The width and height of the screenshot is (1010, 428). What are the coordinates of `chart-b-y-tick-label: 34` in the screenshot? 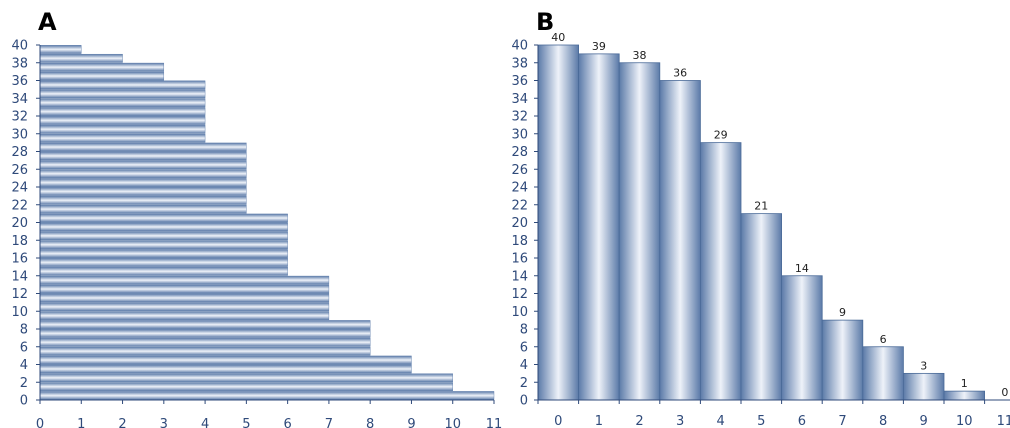 It's located at (519, 99).